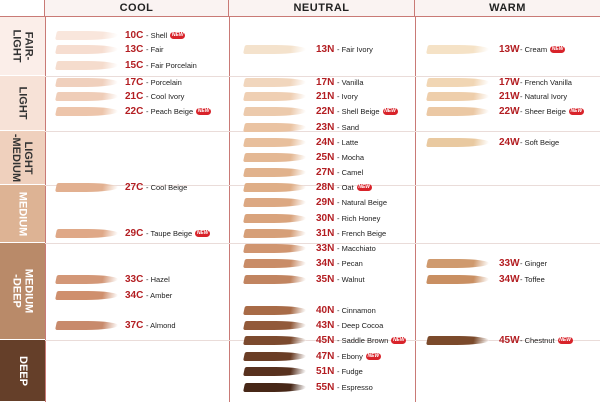  What do you see at coordinates (356, 310) in the screenshot?
I see `shade-name: - Cinnamon` at bounding box center [356, 310].